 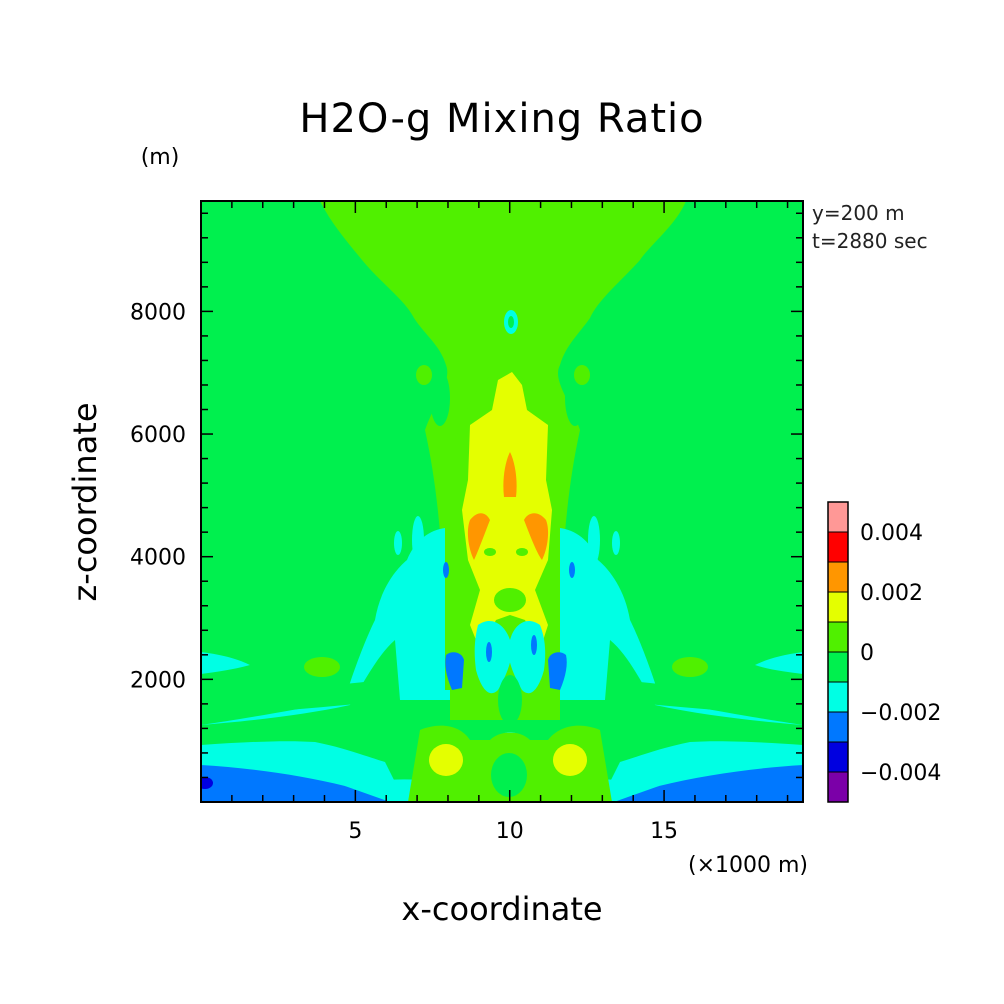 What do you see at coordinates (522, 552) in the screenshot?
I see `contour-blob-mid-right` at bounding box center [522, 552].